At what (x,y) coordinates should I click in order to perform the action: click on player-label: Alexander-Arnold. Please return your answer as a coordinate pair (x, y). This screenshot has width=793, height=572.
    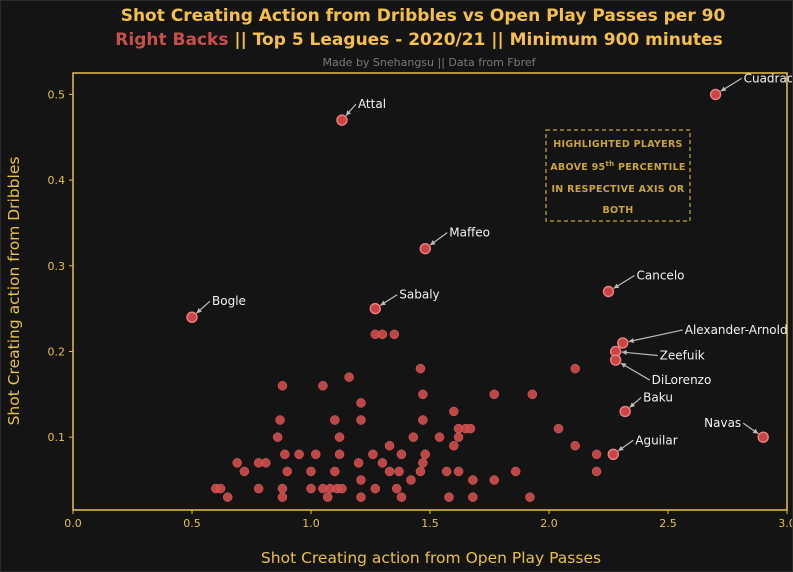
    Looking at the image, I should click on (736, 330).